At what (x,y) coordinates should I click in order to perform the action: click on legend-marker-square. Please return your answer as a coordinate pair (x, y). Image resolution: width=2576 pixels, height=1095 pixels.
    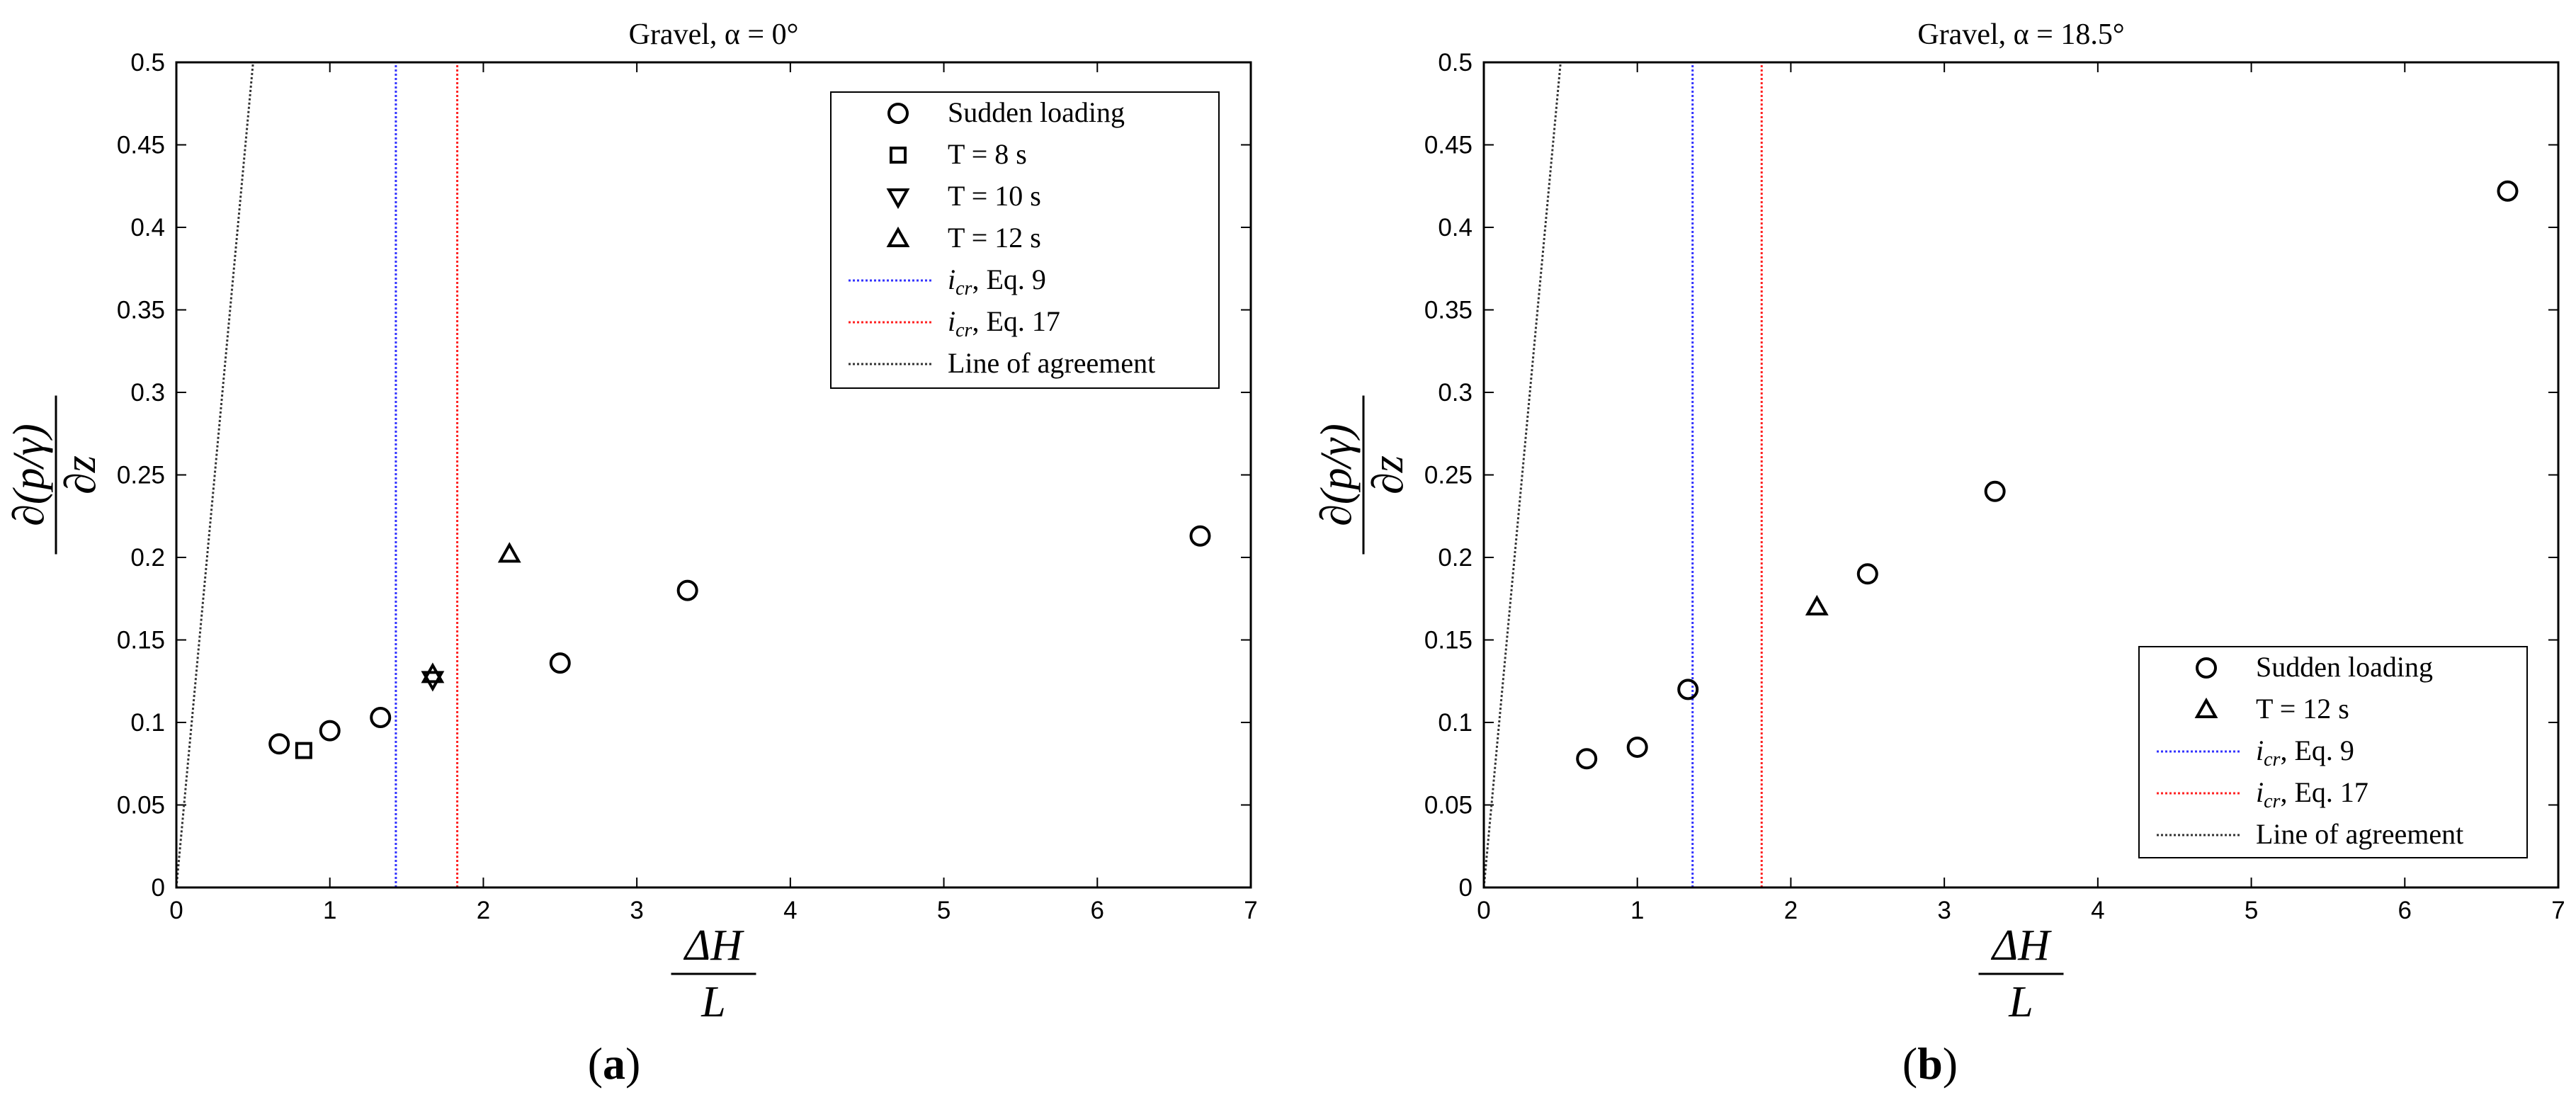
    Looking at the image, I should click on (898, 155).